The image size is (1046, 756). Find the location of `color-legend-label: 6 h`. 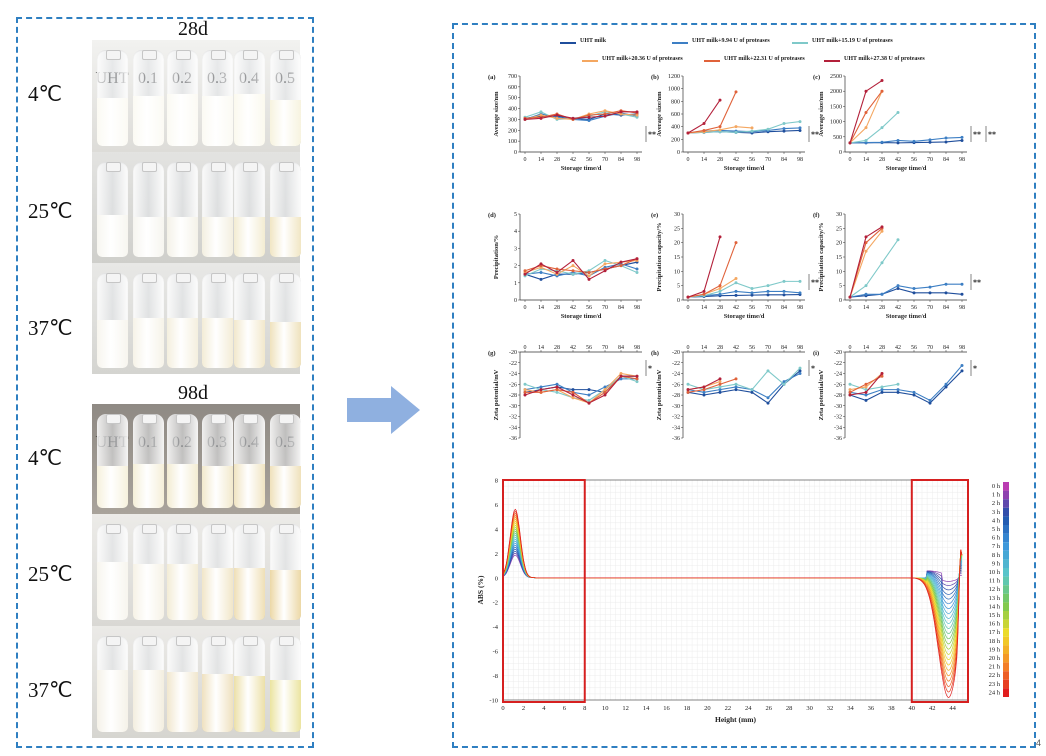

color-legend-label: 6 h is located at coordinates (996, 538).